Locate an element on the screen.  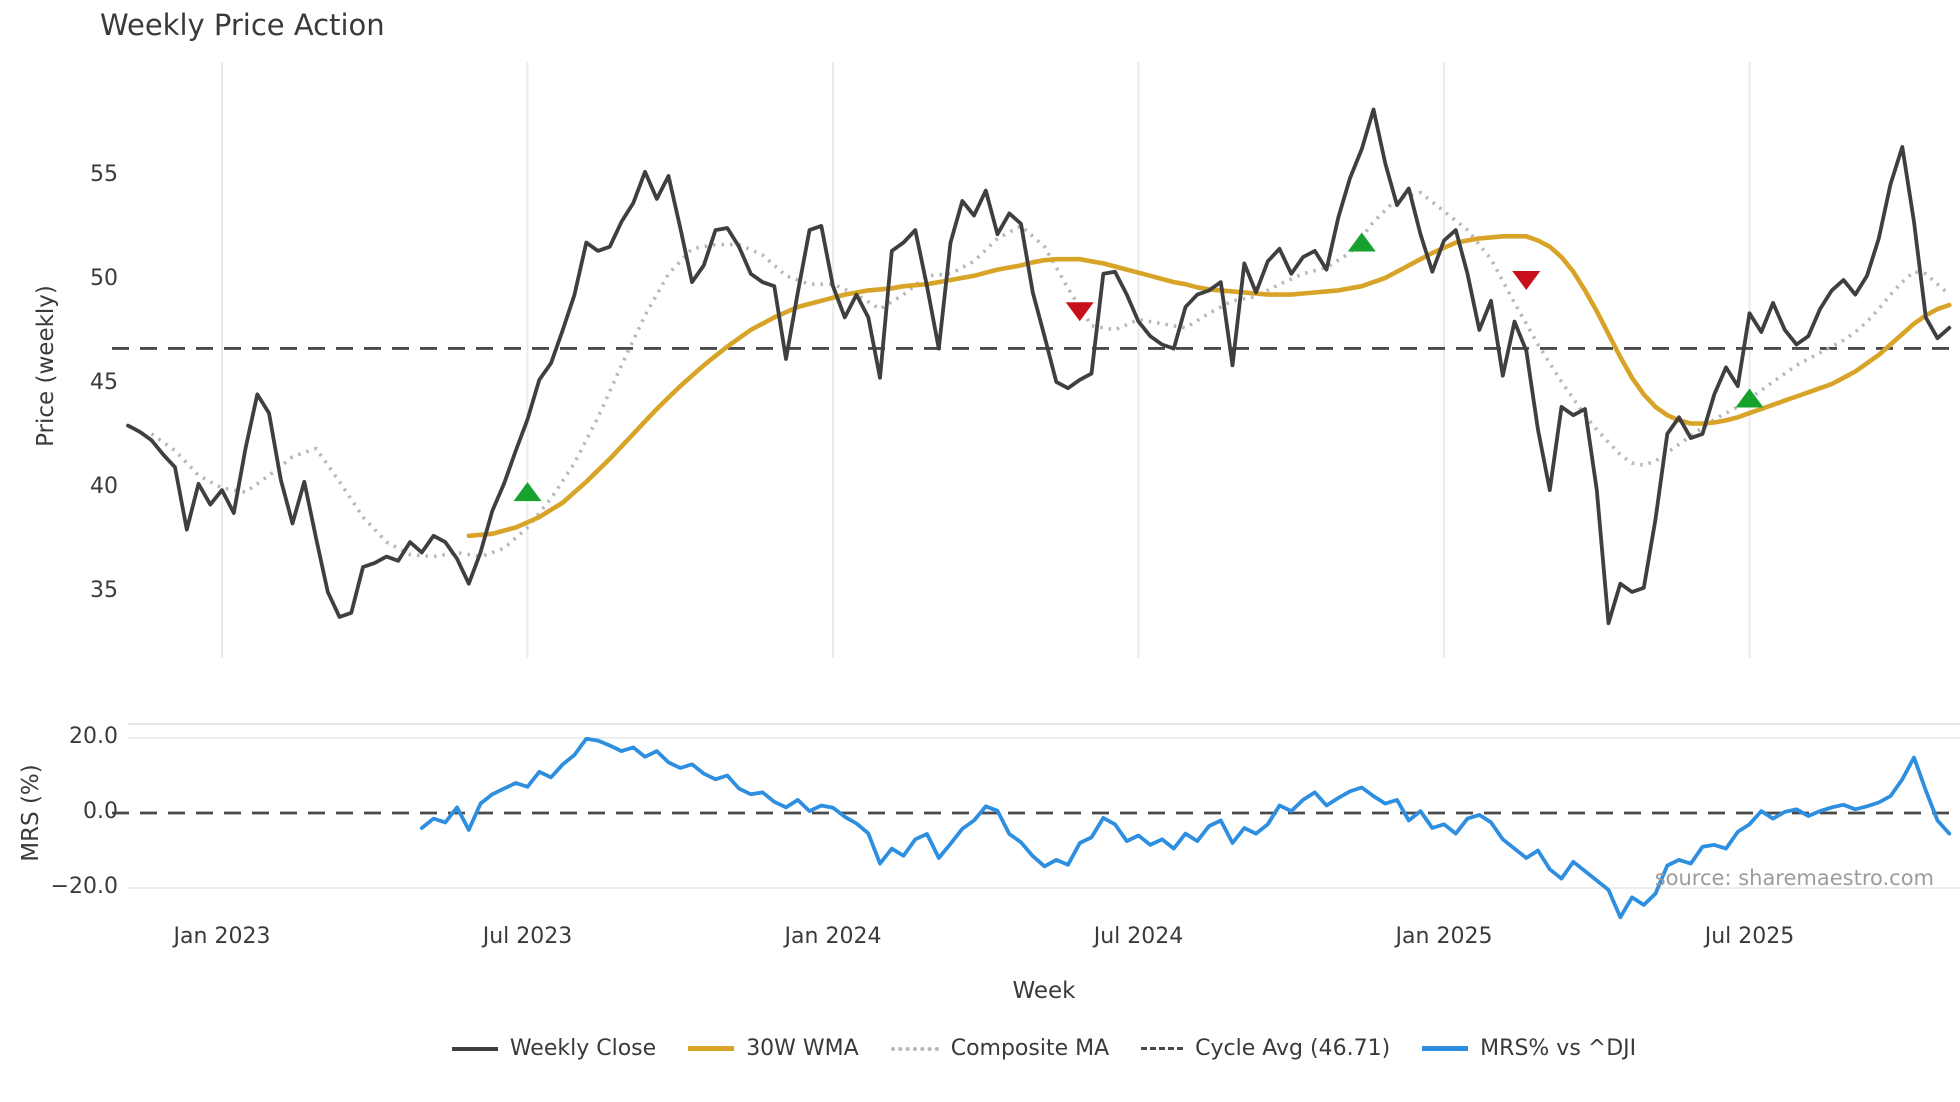
legend-item-wma: 30W WMA is located at coordinates (773, 1048).